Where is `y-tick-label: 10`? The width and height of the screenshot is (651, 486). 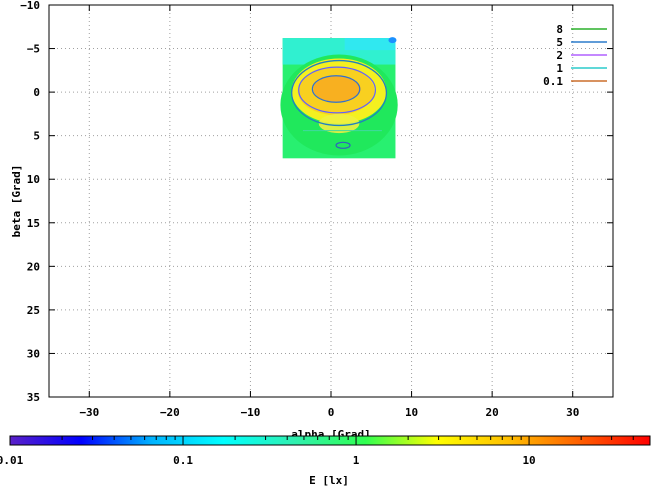 y-tick-label: 10 is located at coordinates (33, 179).